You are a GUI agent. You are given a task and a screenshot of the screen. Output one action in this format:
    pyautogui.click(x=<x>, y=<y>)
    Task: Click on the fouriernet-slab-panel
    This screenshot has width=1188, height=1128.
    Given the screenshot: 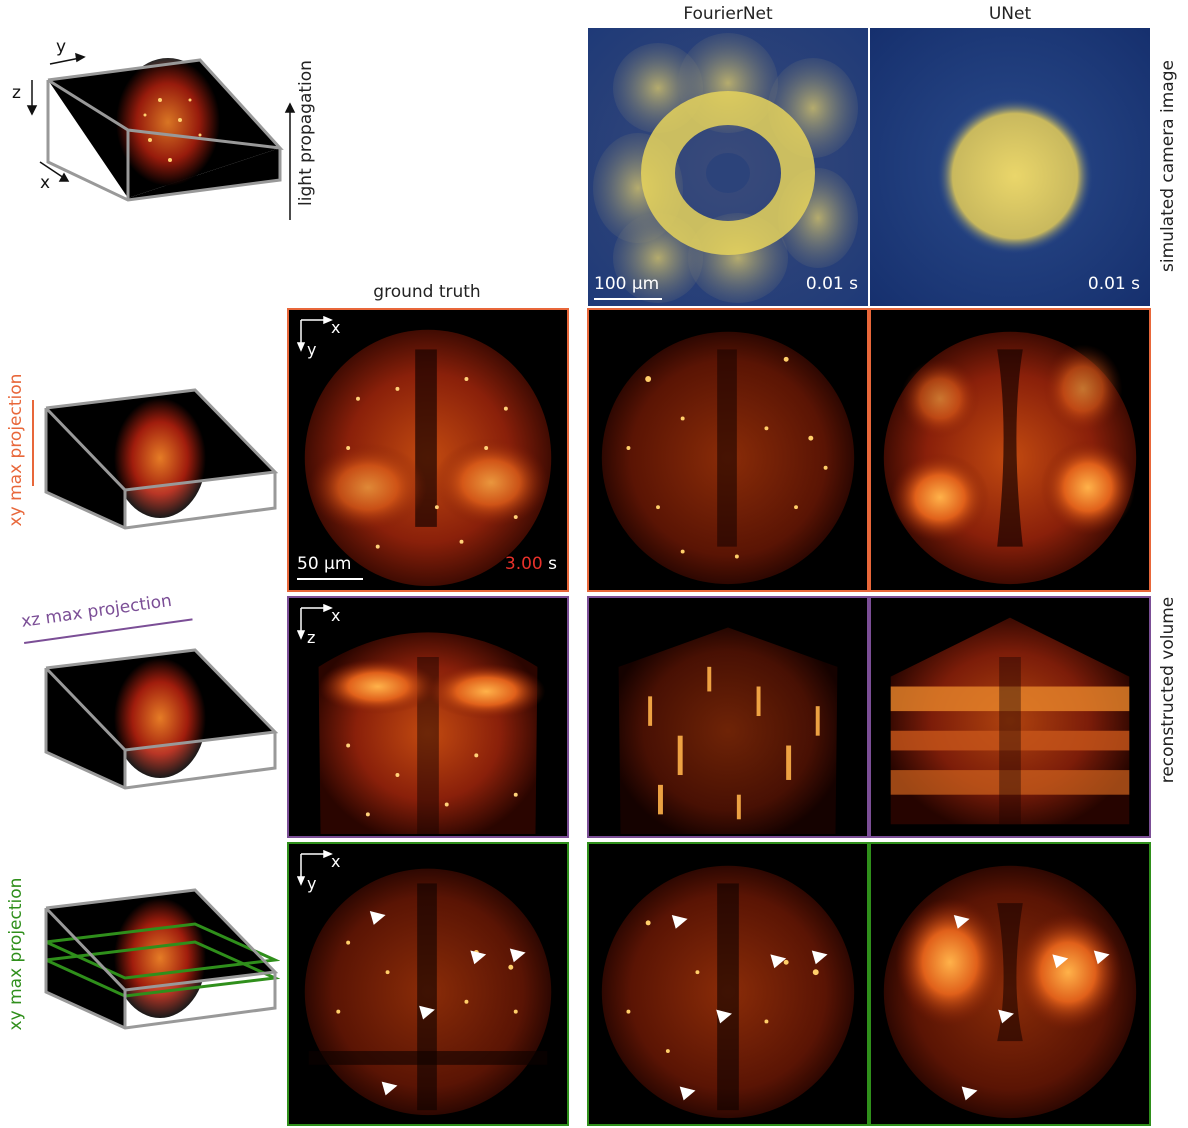 What is the action you would take?
    pyautogui.click(x=728, y=984)
    